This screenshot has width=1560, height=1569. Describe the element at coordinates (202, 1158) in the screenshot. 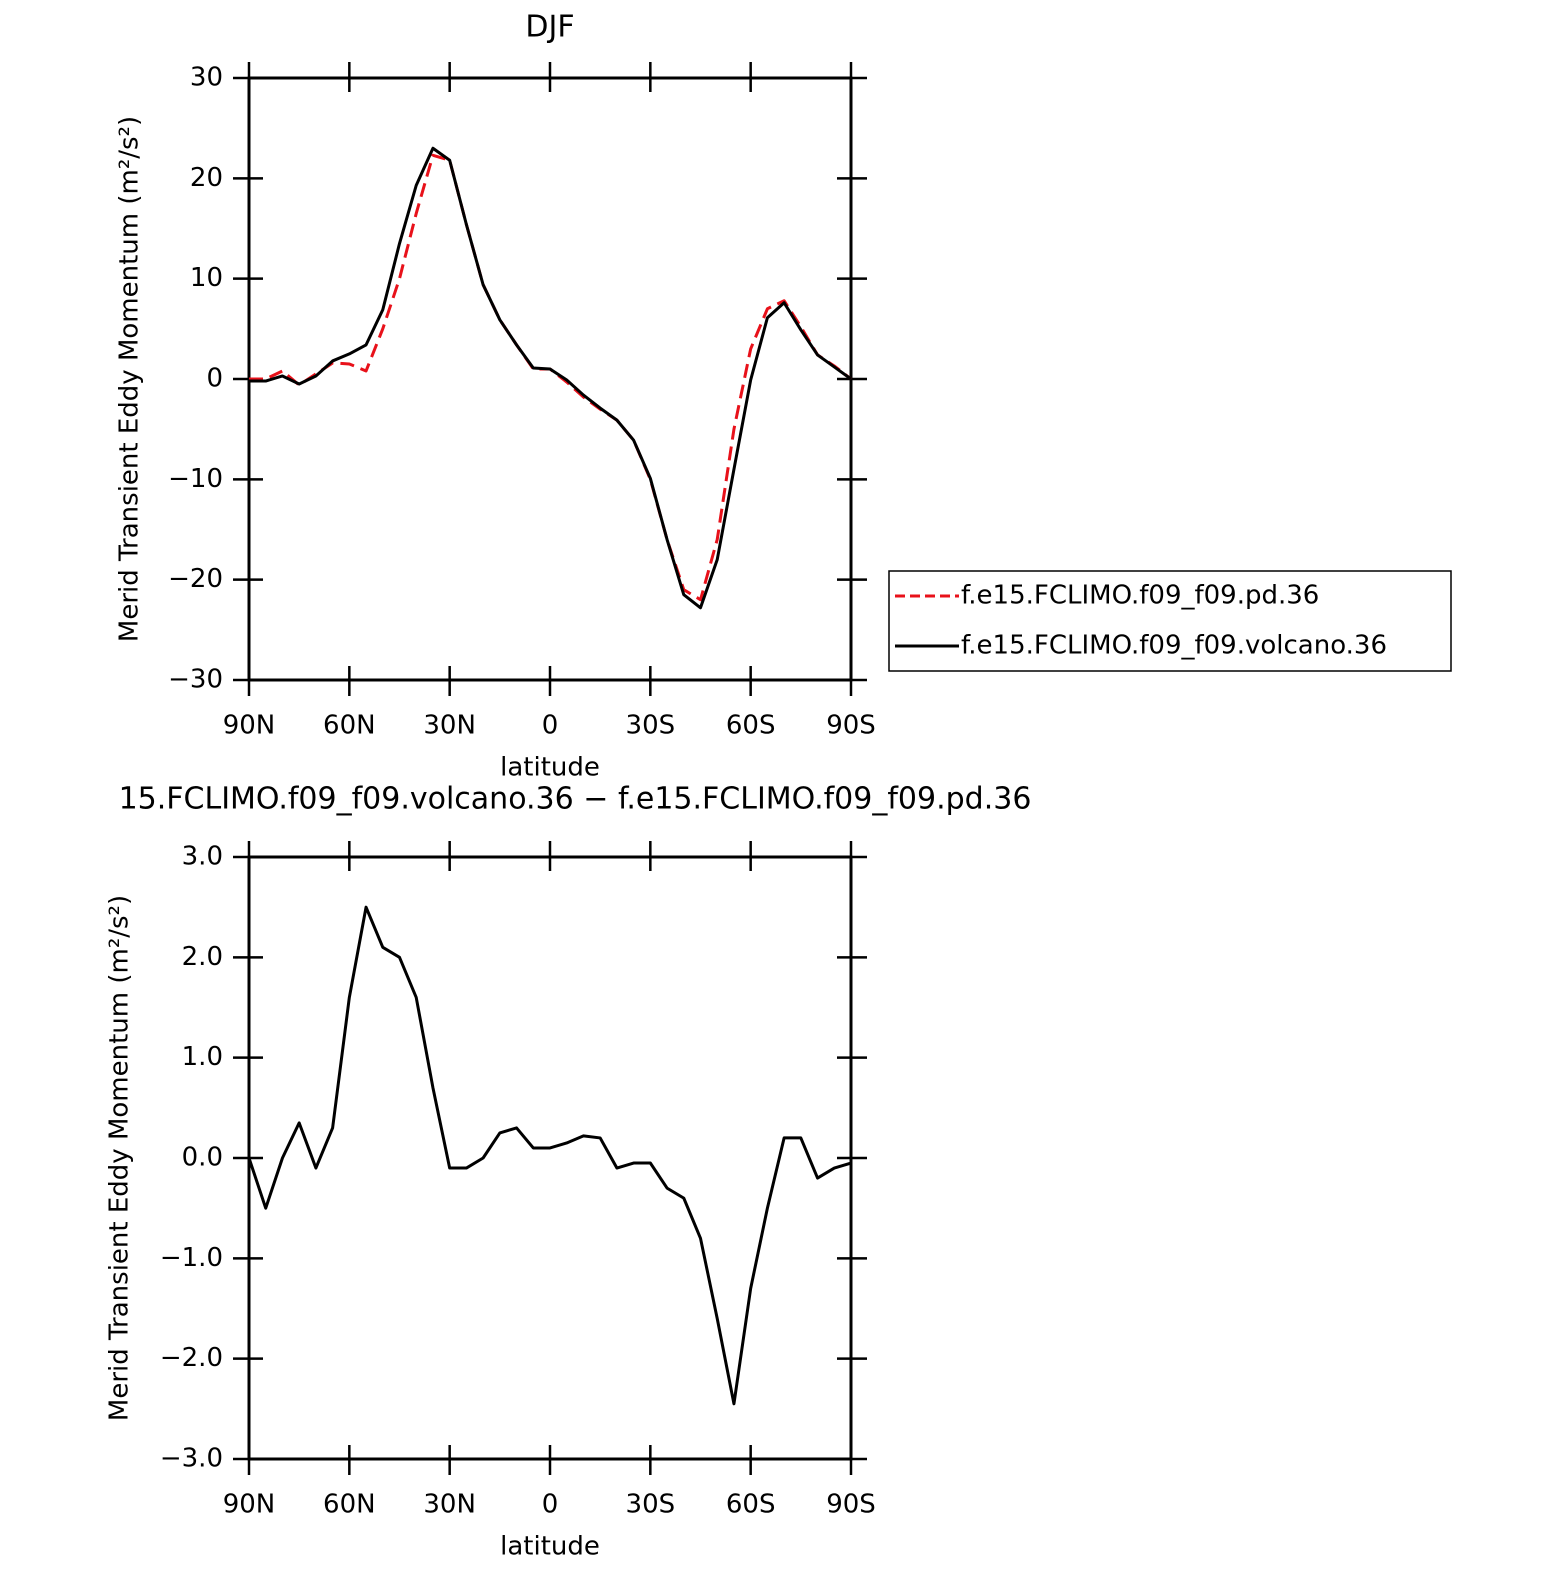

I see `y-tick-label: 0.0` at that location.